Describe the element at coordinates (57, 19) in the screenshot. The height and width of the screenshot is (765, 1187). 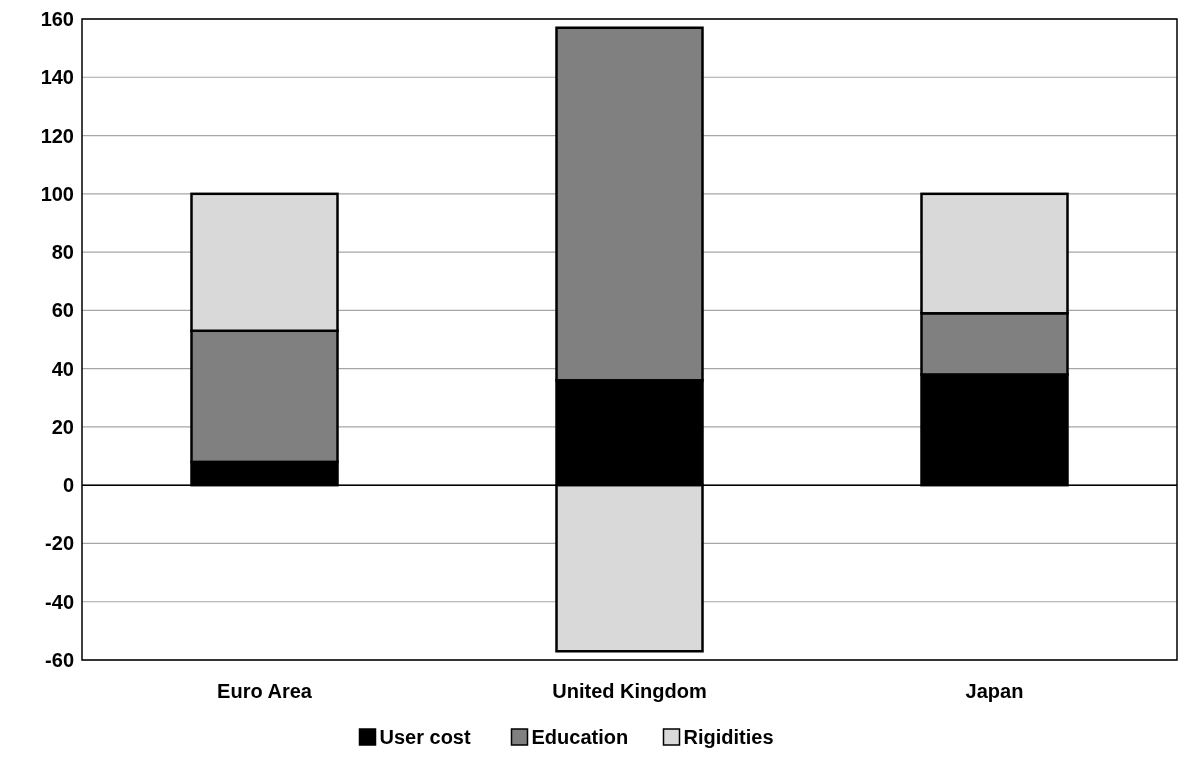
I see `y-tick-label: 160` at that location.